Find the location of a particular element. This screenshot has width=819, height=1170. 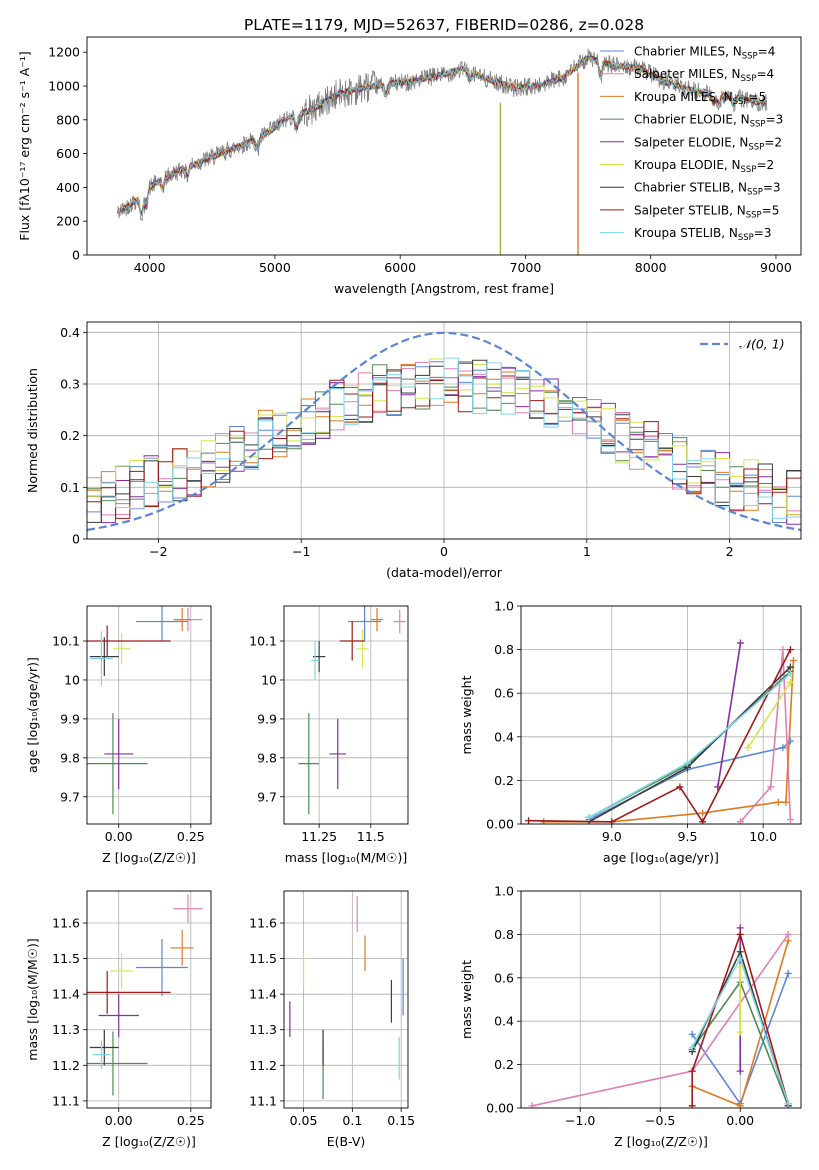

y-axis-label: mass [log₁₀(M/M☉)] is located at coordinates (32, 999).